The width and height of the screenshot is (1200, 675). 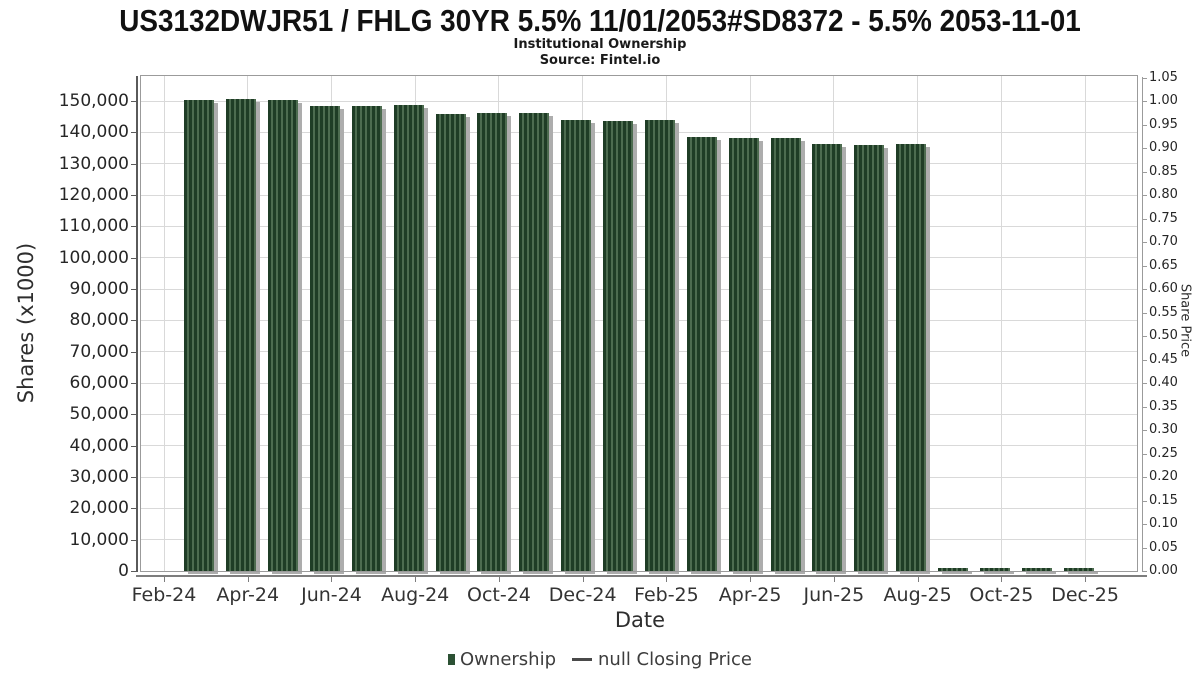 What do you see at coordinates (1163, 476) in the screenshot?
I see `y-tick-label-right: 0.20` at bounding box center [1163, 476].